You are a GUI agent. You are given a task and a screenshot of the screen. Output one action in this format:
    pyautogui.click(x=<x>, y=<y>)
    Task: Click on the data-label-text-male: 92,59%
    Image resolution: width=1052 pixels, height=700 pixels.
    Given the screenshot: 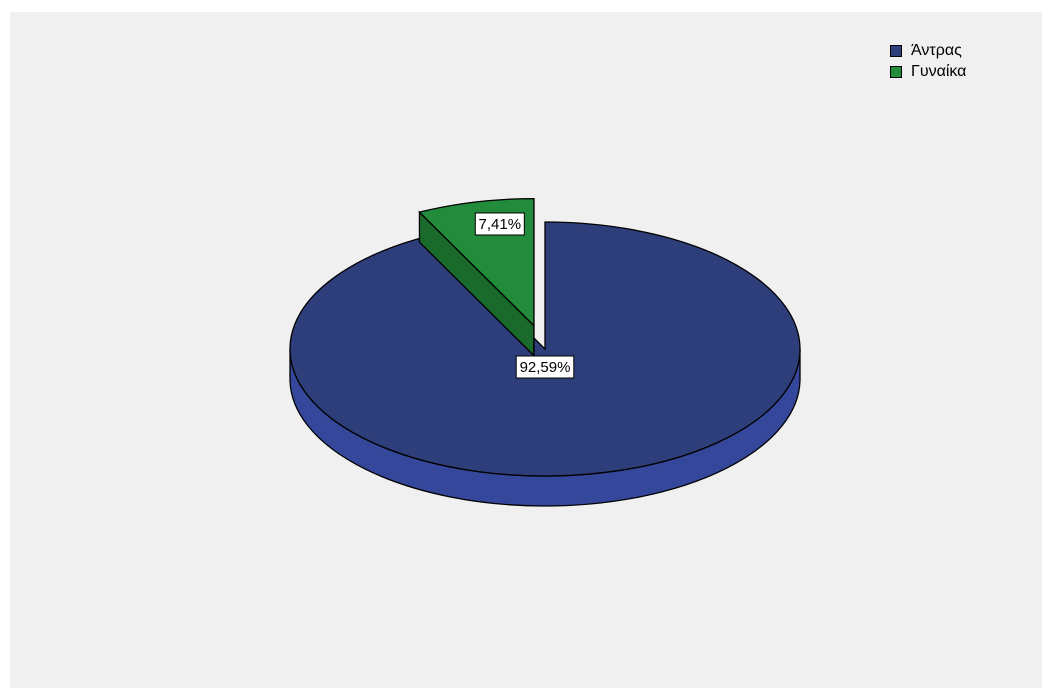 What is the action you would take?
    pyautogui.click(x=545, y=367)
    